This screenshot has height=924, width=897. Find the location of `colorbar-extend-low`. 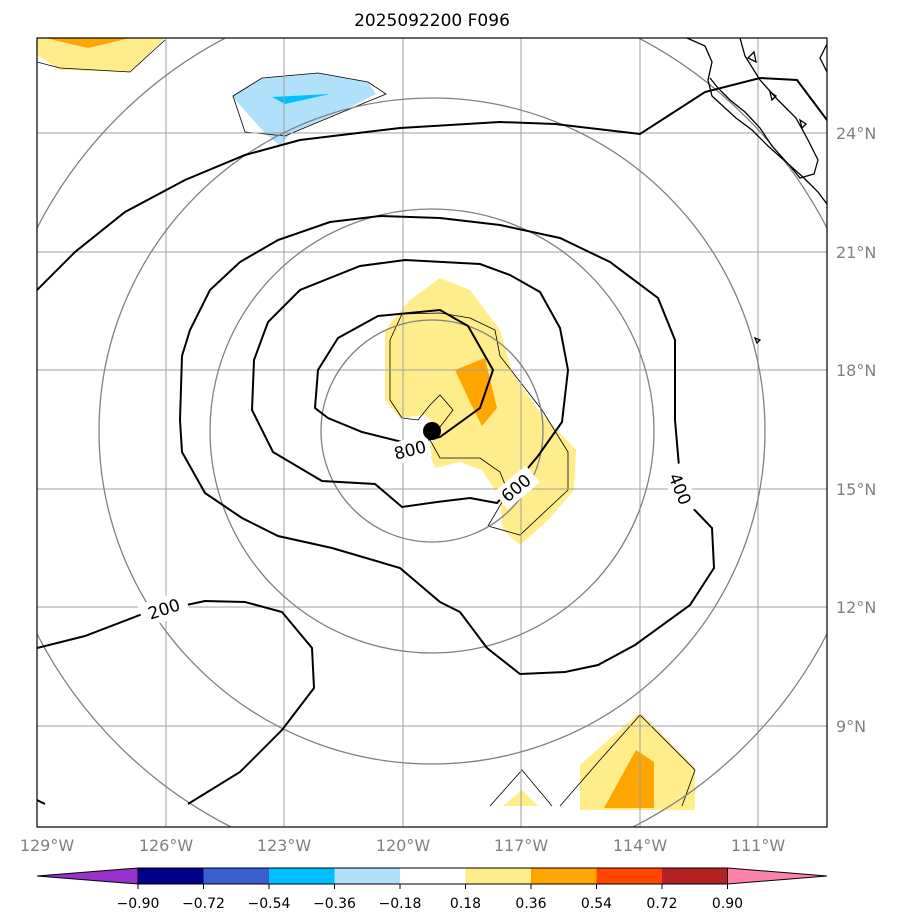

colorbar-extend-low is located at coordinates (87, 876).